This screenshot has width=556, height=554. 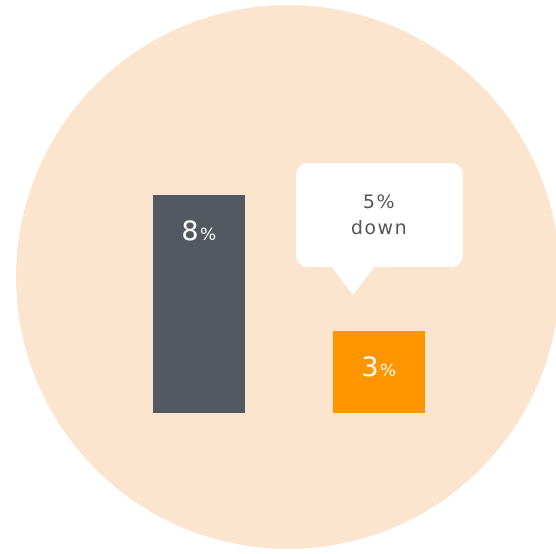 What do you see at coordinates (370, 367) in the screenshot?
I see `bar-current-value-number: 3` at bounding box center [370, 367].